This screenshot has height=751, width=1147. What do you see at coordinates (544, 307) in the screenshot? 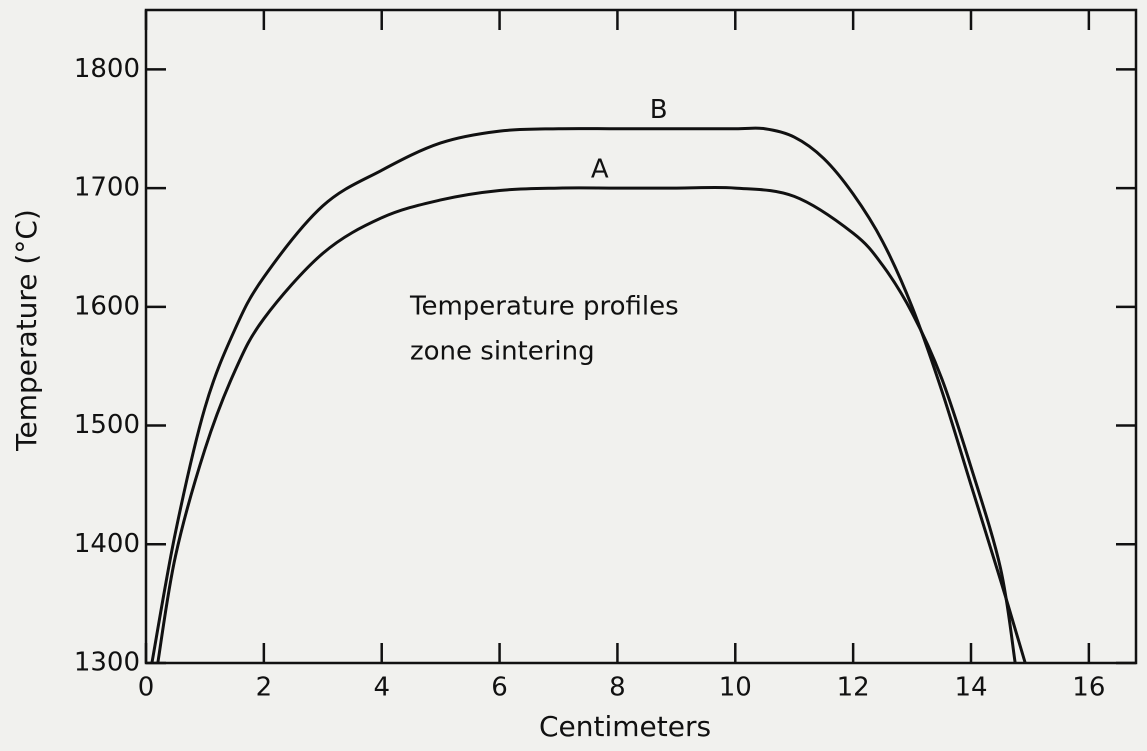
I see `annotation: Temperature profiles` at bounding box center [544, 307].